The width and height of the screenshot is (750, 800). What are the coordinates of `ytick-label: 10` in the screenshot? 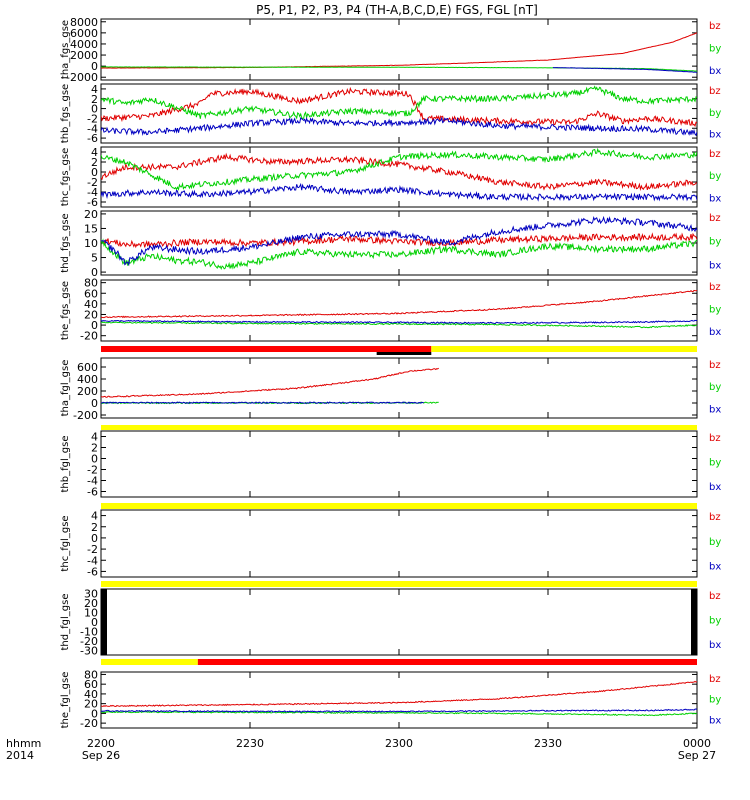 It's located at (91, 613).